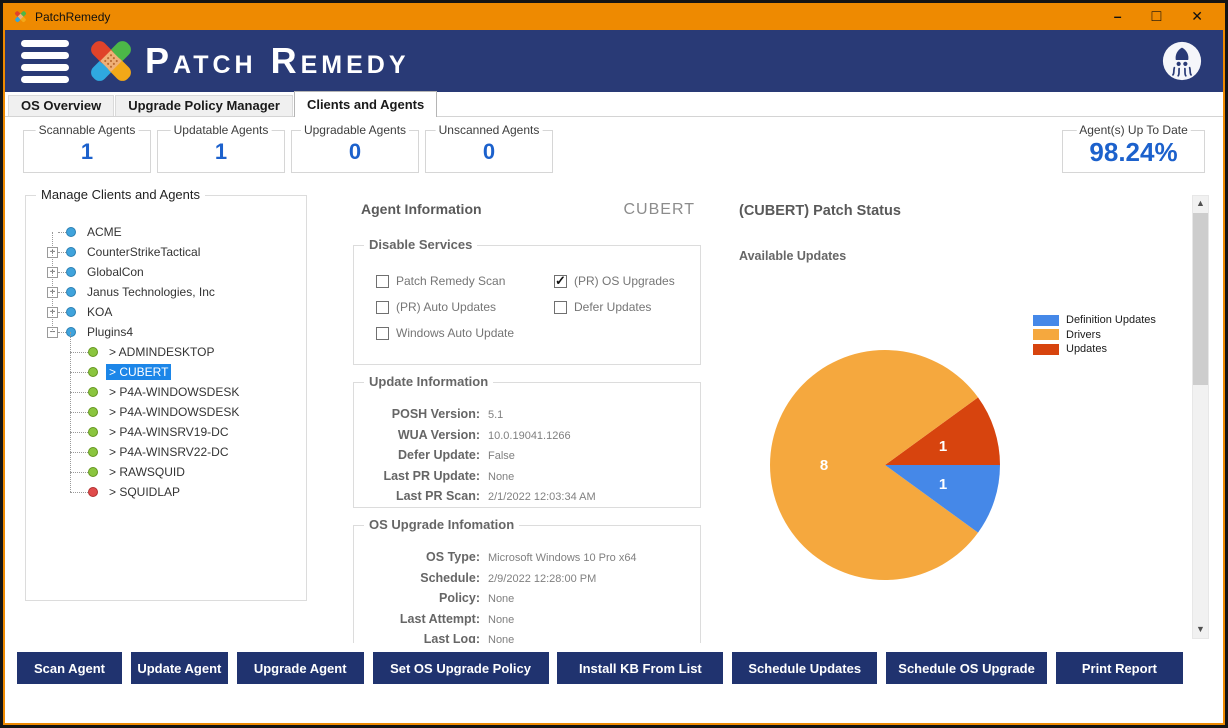 The width and height of the screenshot is (1228, 728). Describe the element at coordinates (465, 333) in the screenshot. I see `checkbox-windows-auto-update: ✓ Windows Auto Update` at that location.